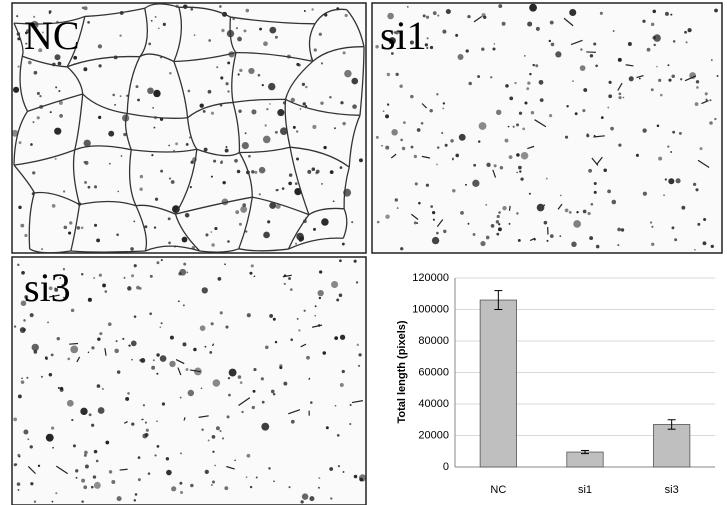  I want to click on error-bar, so click(671, 424).